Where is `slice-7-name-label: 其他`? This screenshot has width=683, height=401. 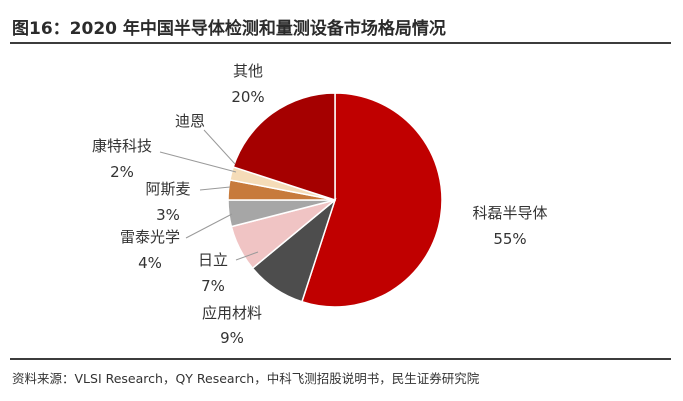 slice-7-name-label: 其他 is located at coordinates (248, 71).